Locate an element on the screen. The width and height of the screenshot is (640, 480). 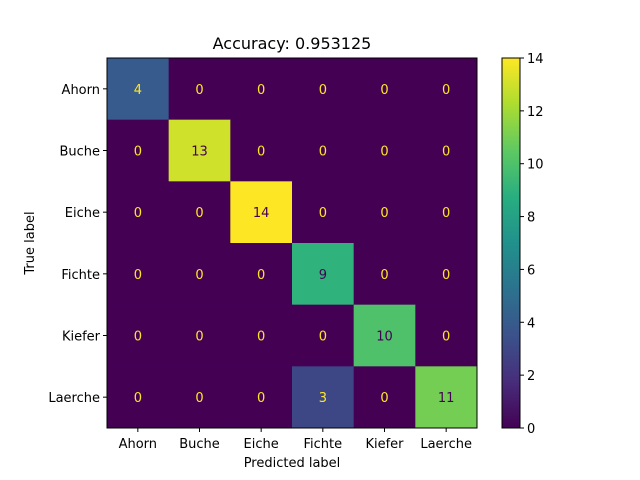
cell-value-label: 9 is located at coordinates (323, 275).